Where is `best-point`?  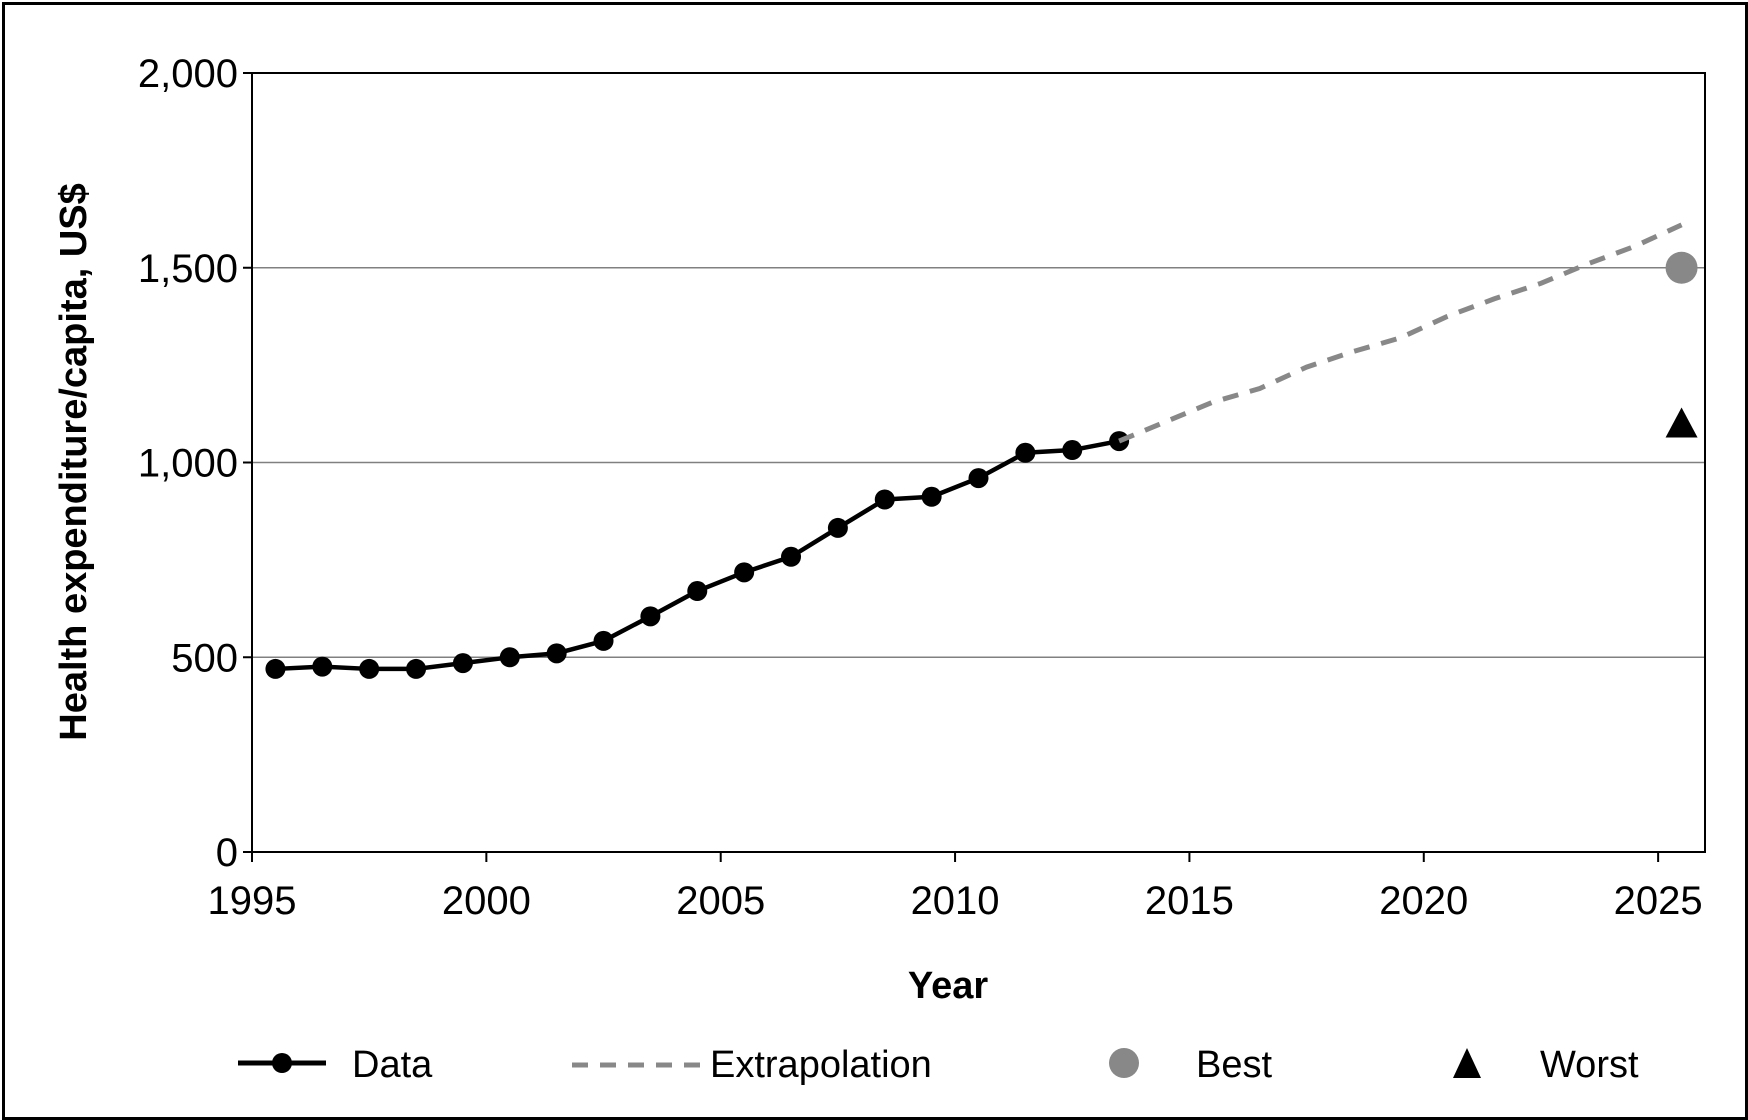
best-point is located at coordinates (1681, 267).